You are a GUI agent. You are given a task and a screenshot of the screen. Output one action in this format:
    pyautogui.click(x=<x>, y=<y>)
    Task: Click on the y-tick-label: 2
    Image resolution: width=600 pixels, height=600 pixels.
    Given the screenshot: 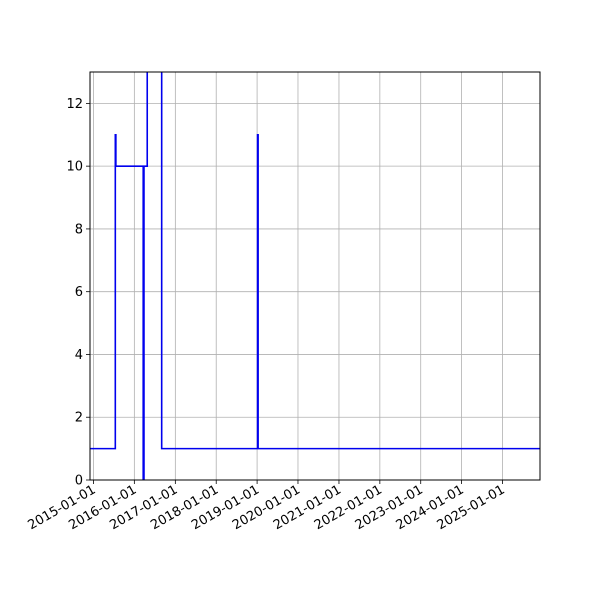 What is the action you would take?
    pyautogui.click(x=79, y=418)
    